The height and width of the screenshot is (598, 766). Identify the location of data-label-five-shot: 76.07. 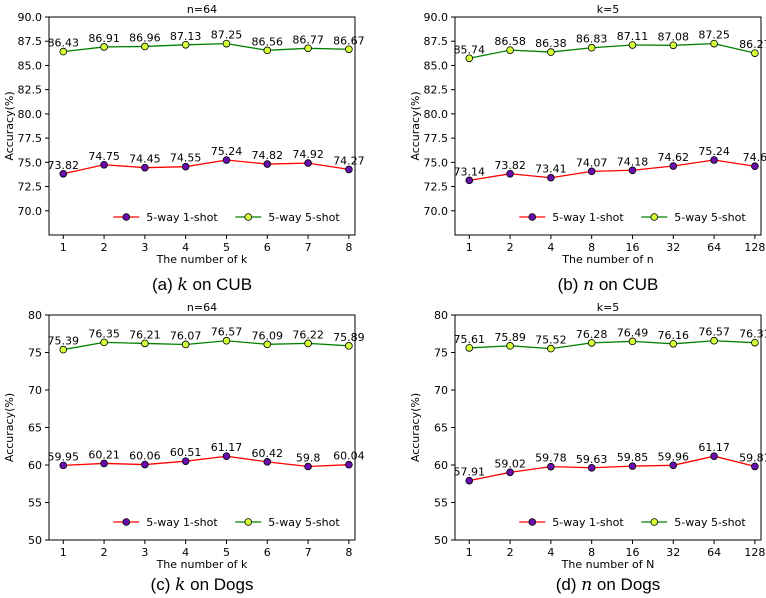
(186, 335).